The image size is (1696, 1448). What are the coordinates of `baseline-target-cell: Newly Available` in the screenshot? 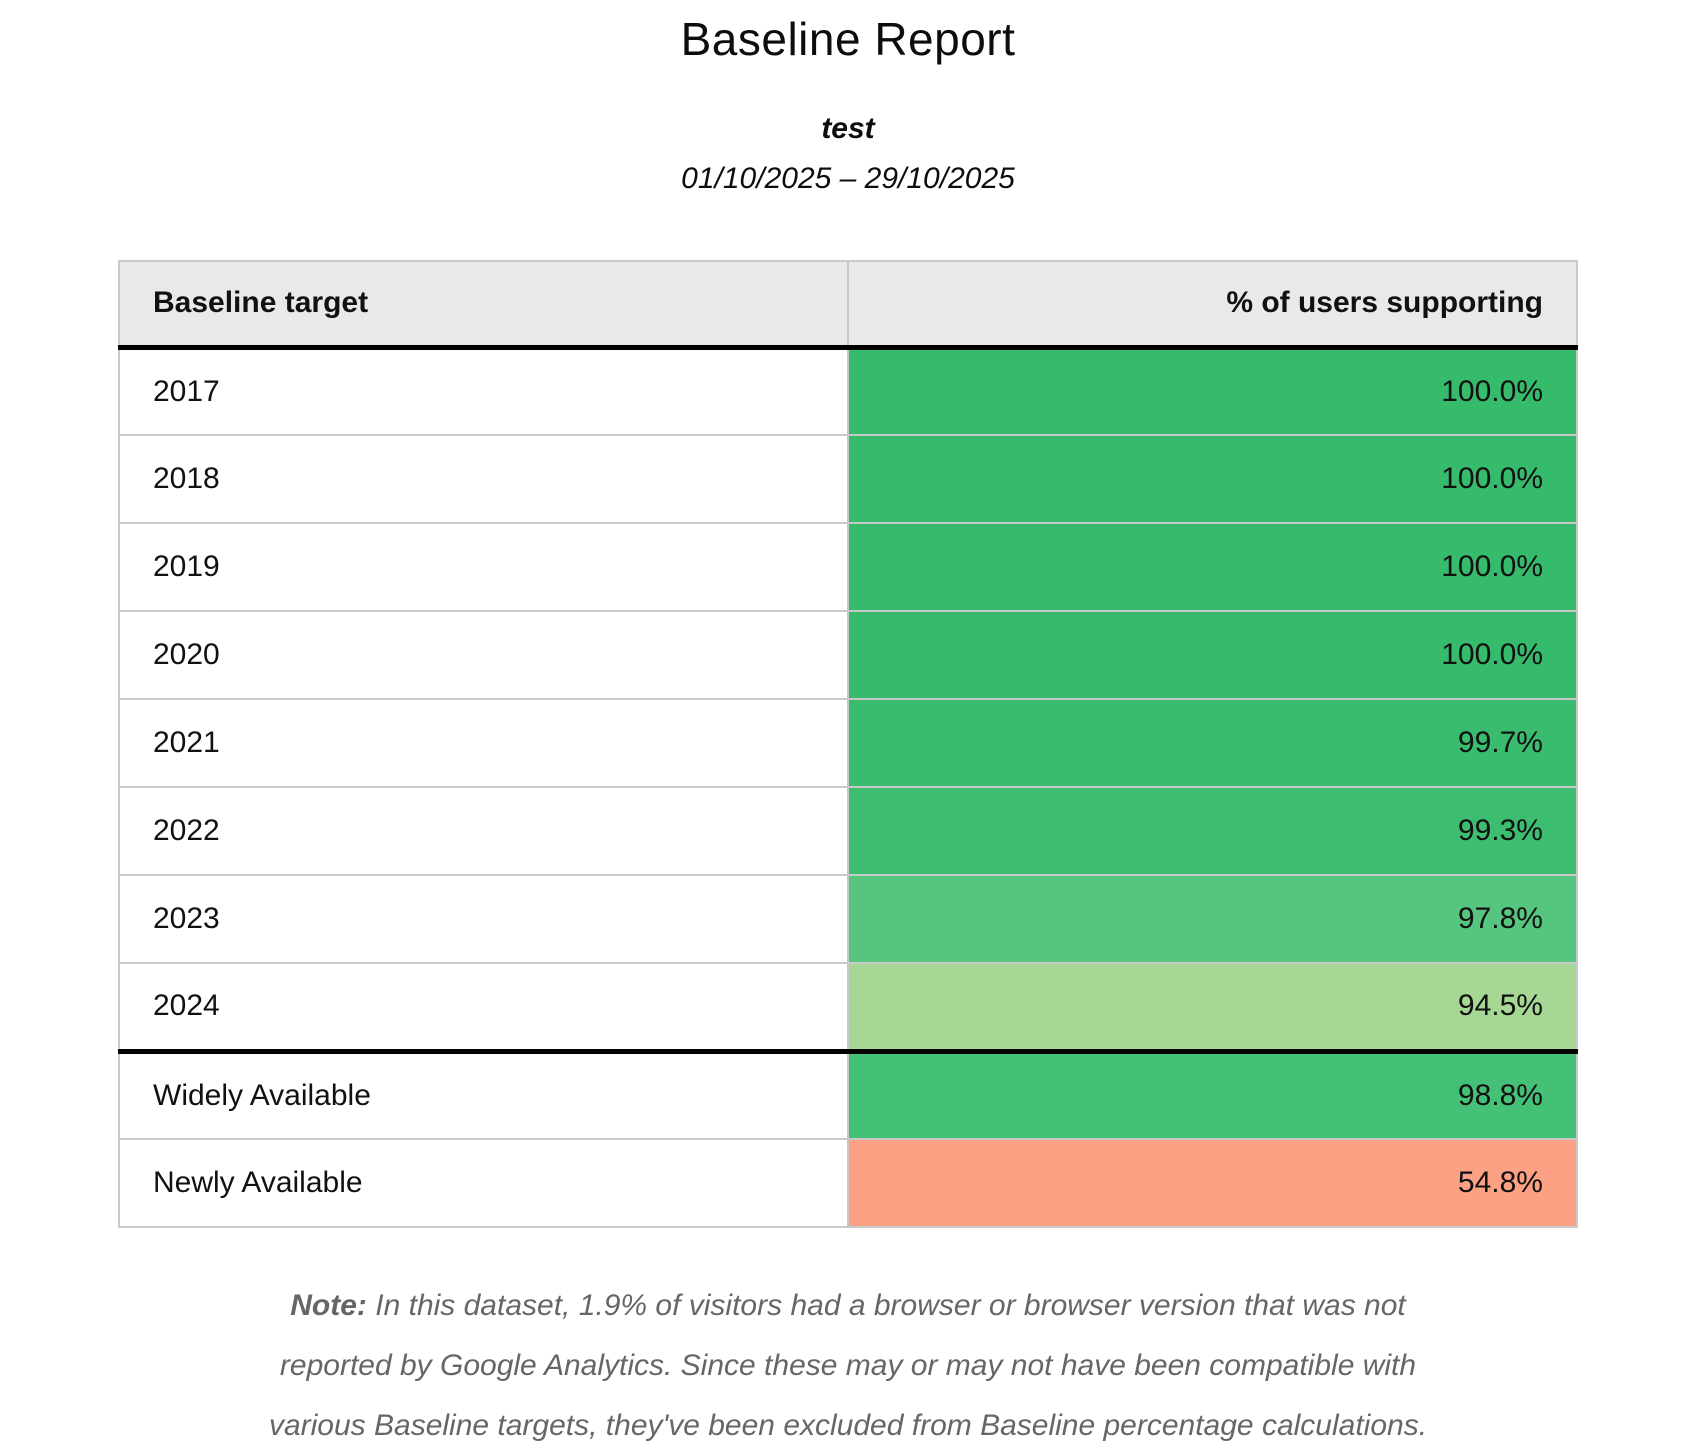 It's located at (483, 1183).